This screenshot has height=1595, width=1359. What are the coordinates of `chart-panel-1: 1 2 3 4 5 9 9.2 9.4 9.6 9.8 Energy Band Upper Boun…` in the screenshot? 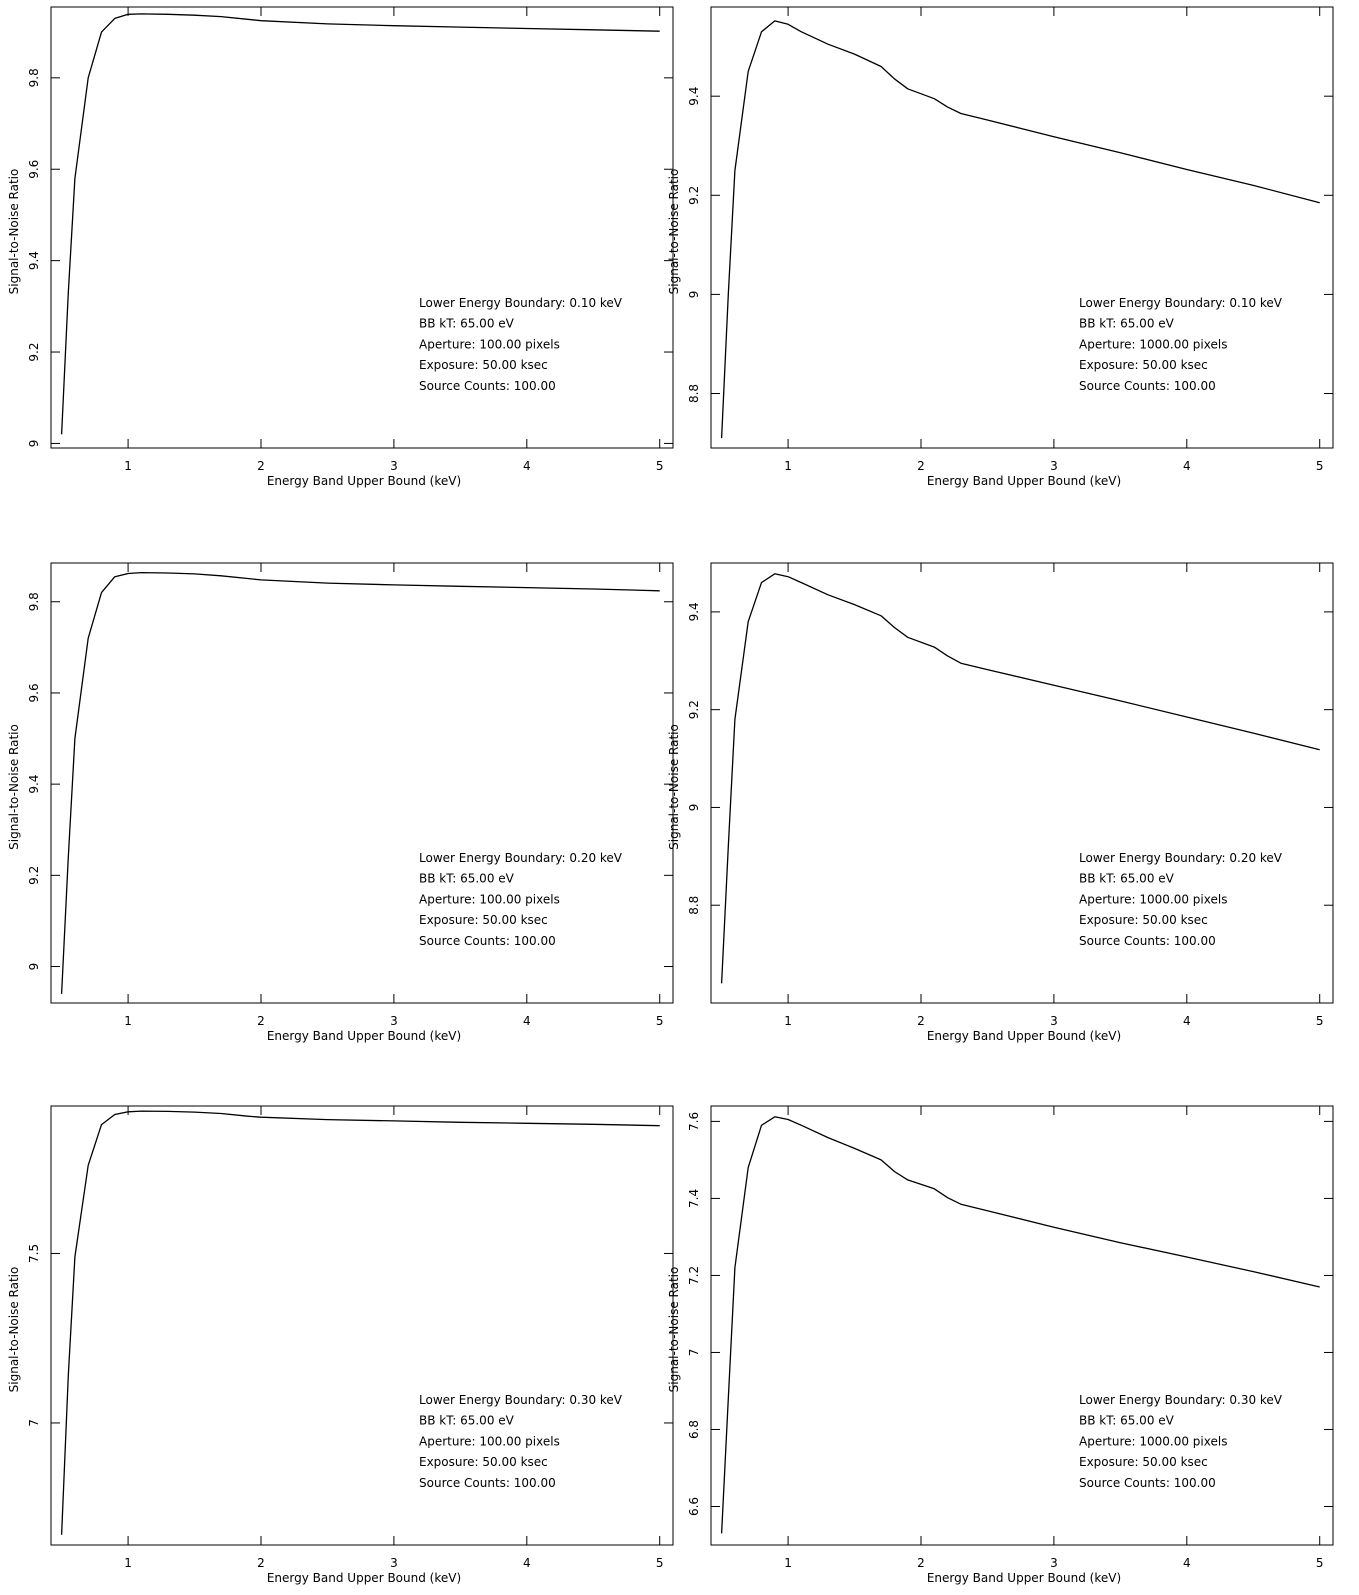 It's located at (340, 247).